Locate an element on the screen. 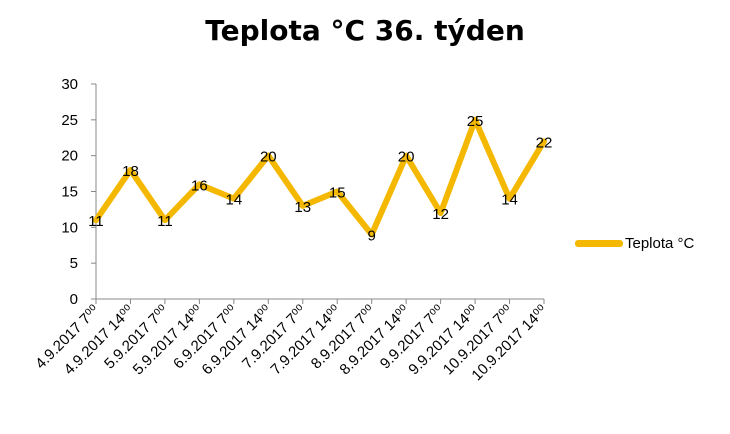  chart-title: Teplota °C 36. týden is located at coordinates (365, 30).